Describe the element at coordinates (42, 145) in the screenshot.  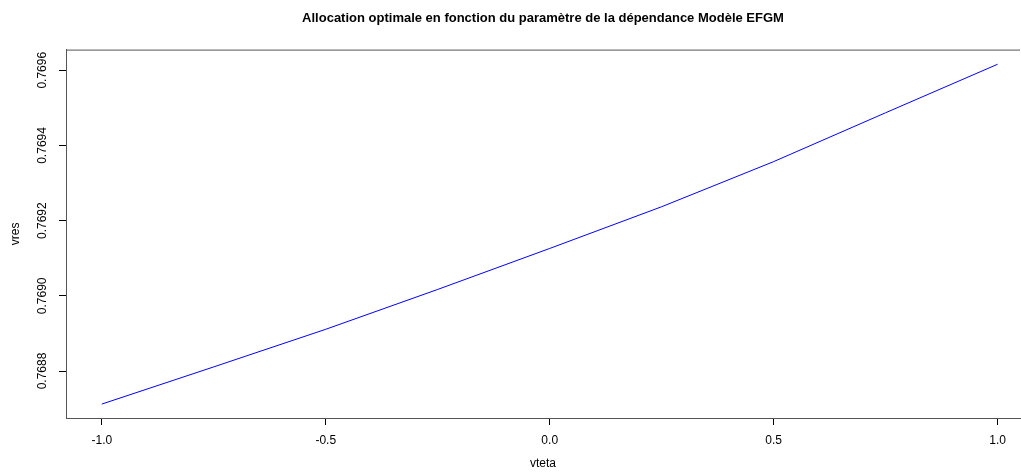
I see `y-tick-label: 0.7694` at that location.